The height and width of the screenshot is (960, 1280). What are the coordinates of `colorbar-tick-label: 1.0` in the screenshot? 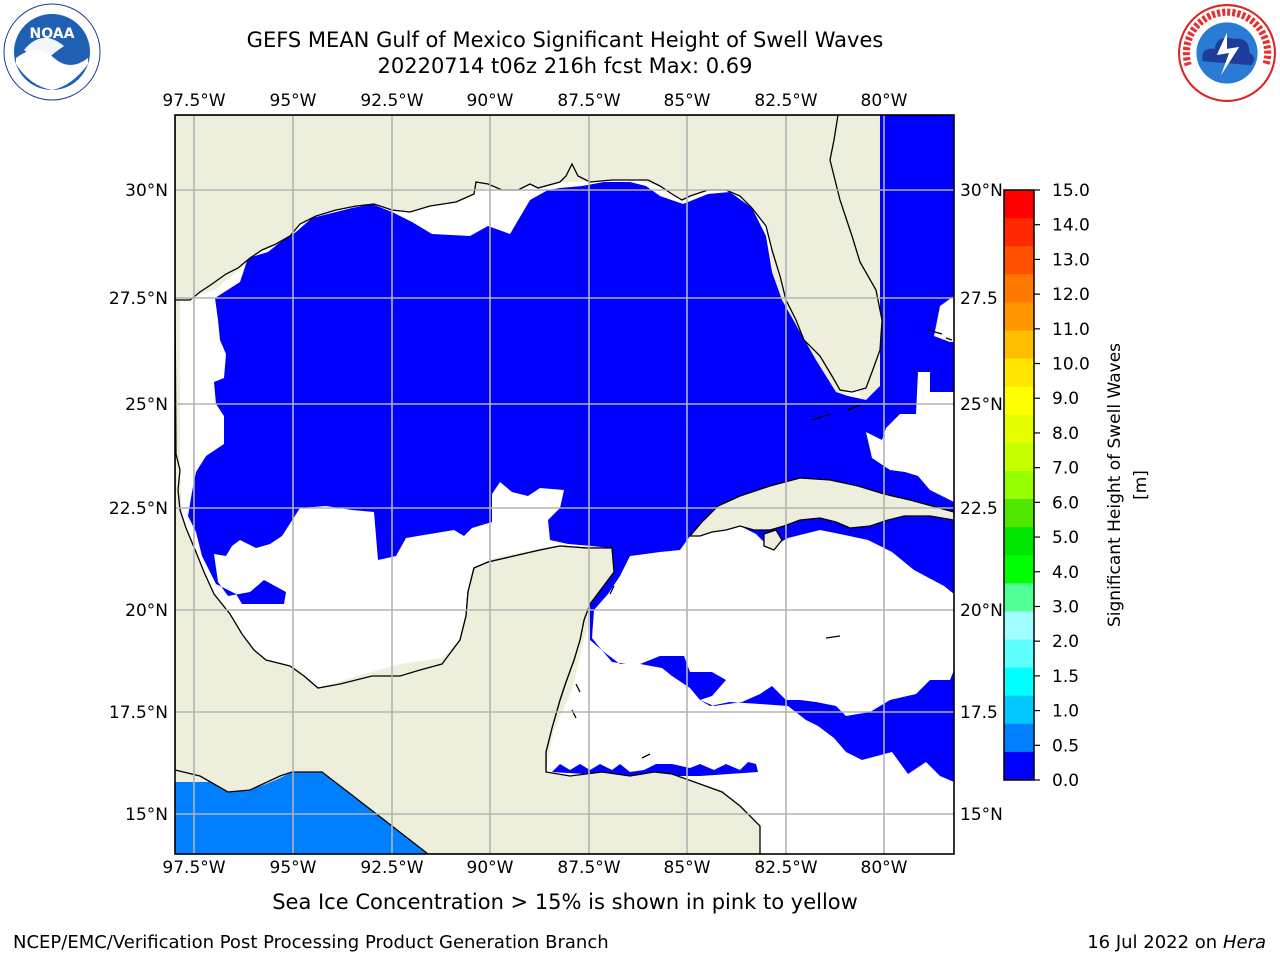 It's located at (1065, 712).